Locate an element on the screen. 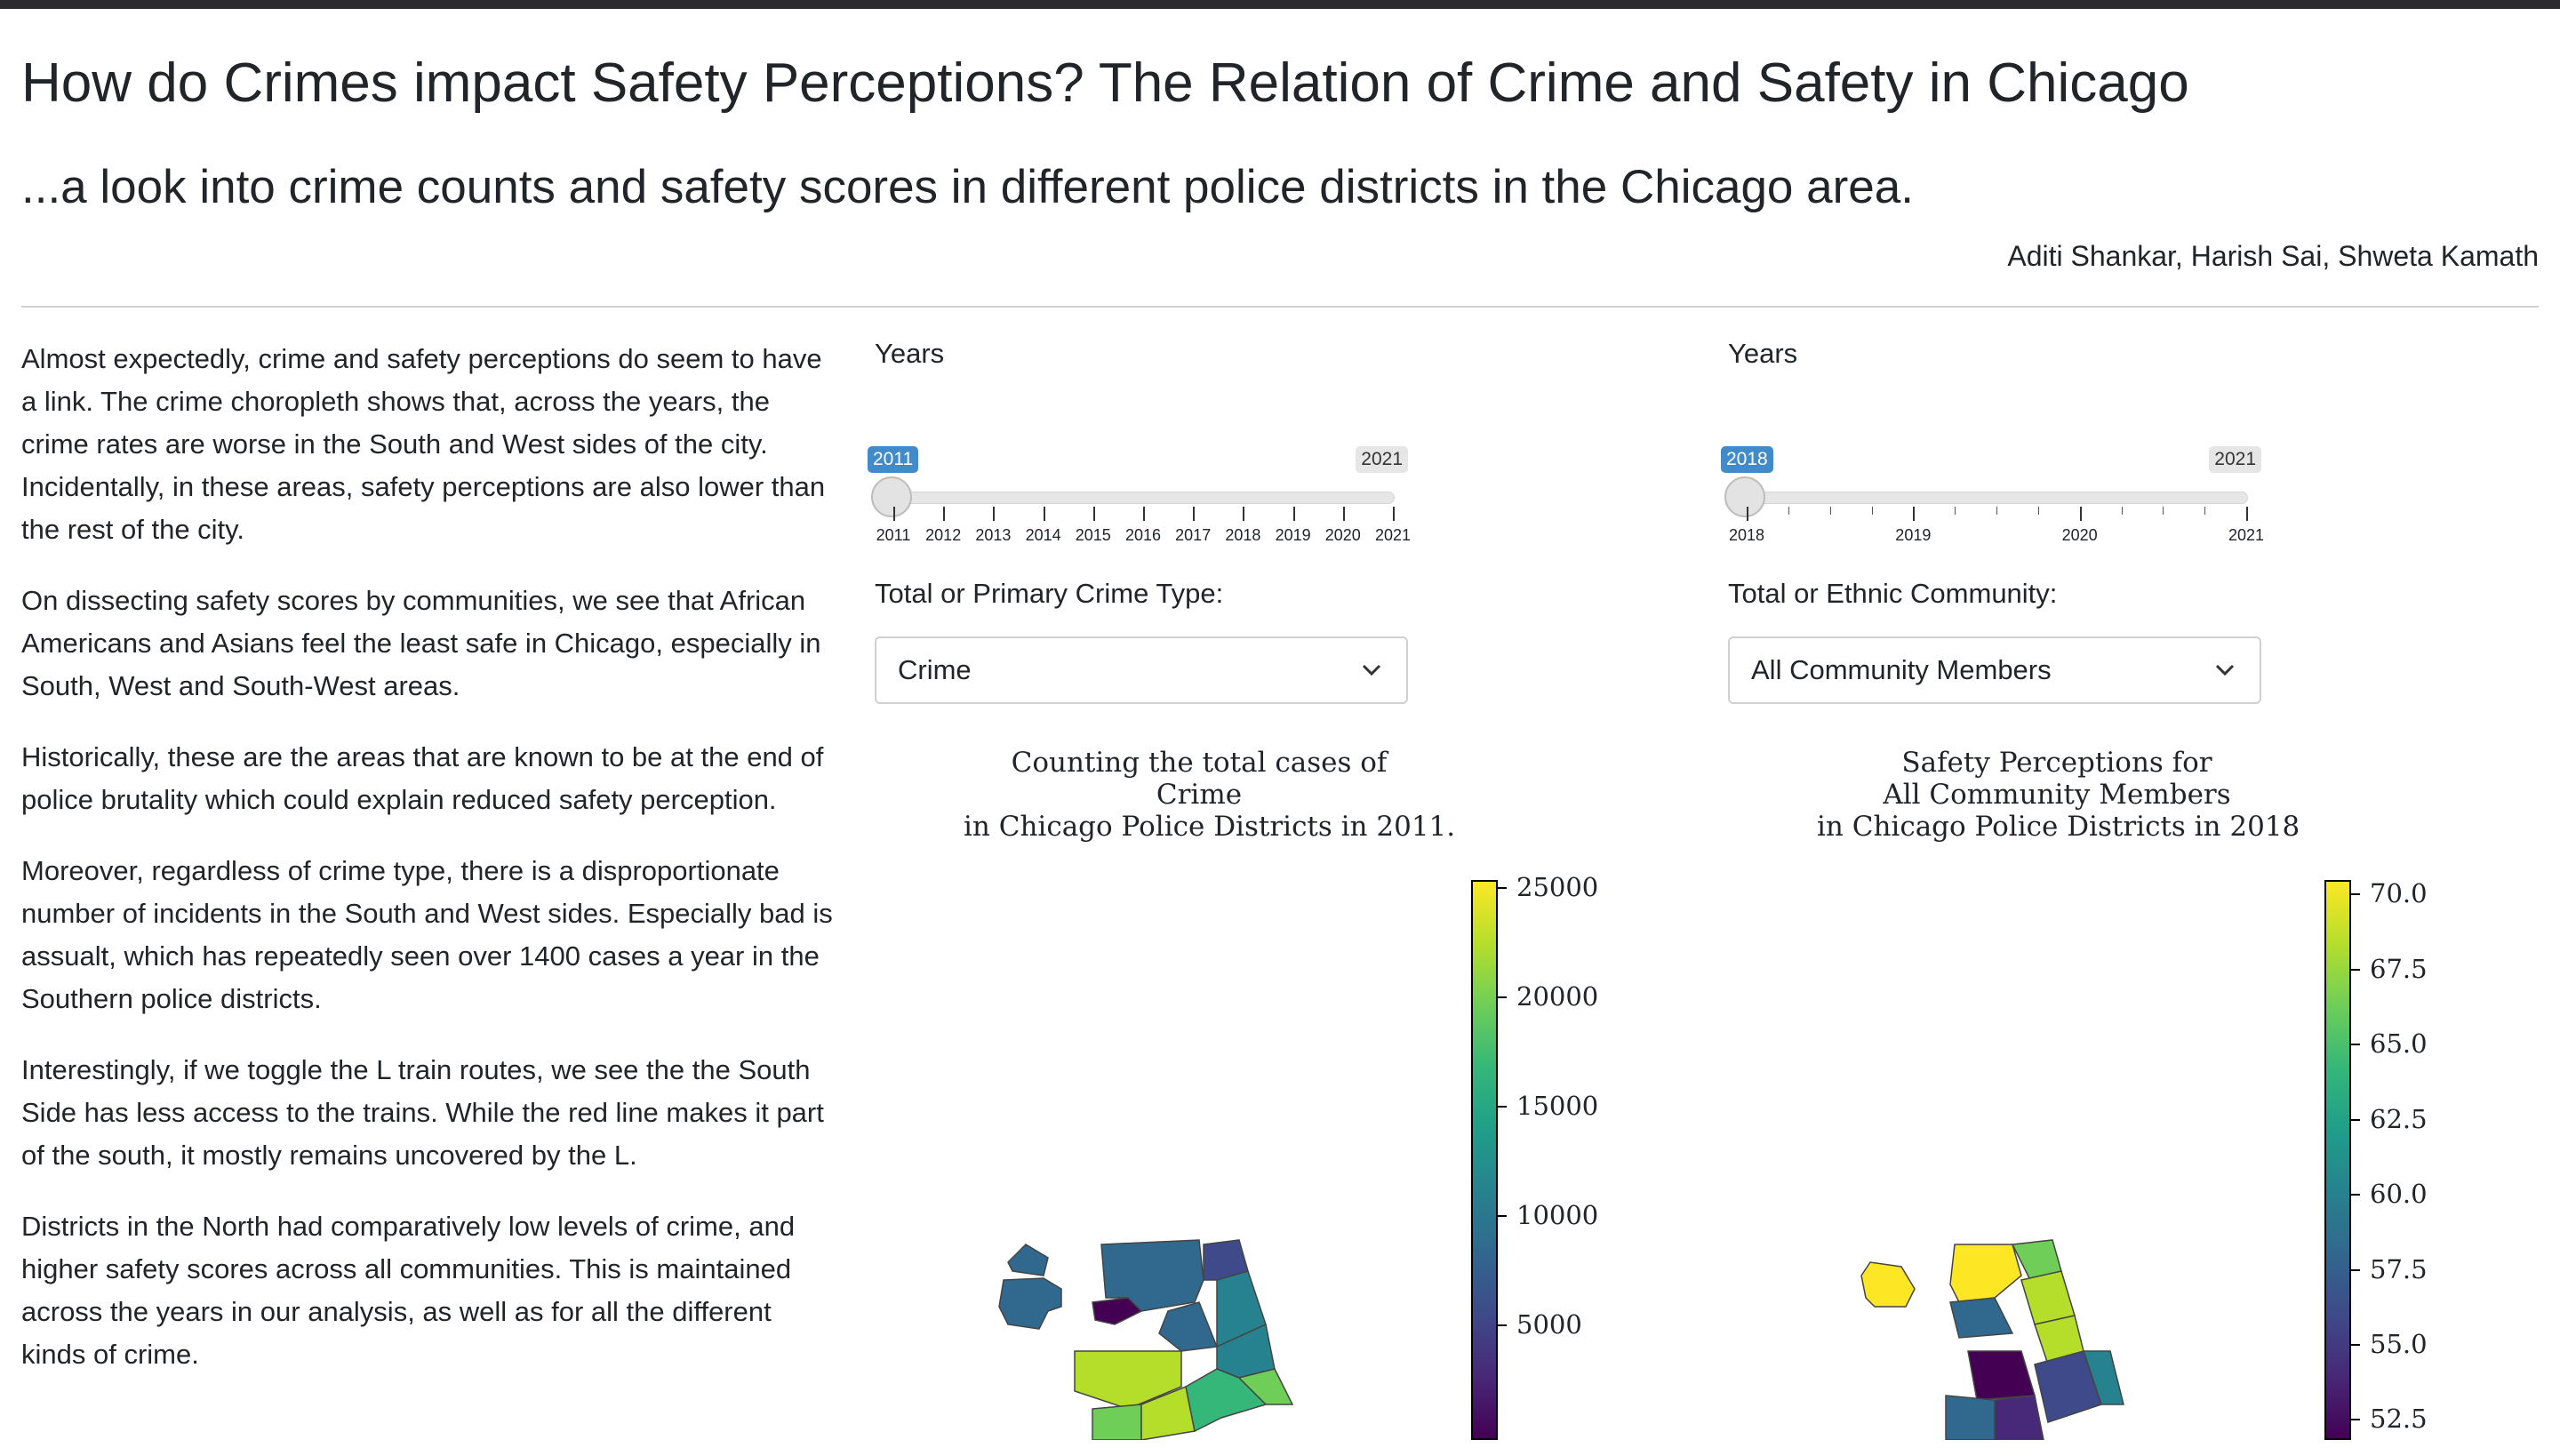 The height and width of the screenshot is (1456, 2560). community-dropdown: All Community Members is located at coordinates (1994, 670).